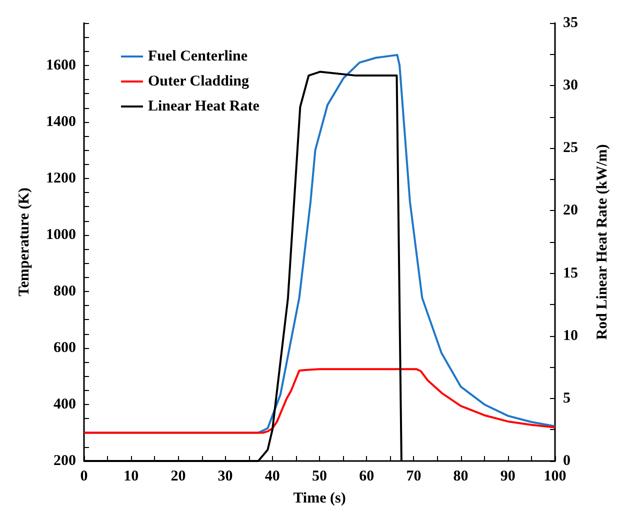 The height and width of the screenshot is (521, 626). Describe the element at coordinates (508, 476) in the screenshot. I see `x-tick-label: 90` at that location.